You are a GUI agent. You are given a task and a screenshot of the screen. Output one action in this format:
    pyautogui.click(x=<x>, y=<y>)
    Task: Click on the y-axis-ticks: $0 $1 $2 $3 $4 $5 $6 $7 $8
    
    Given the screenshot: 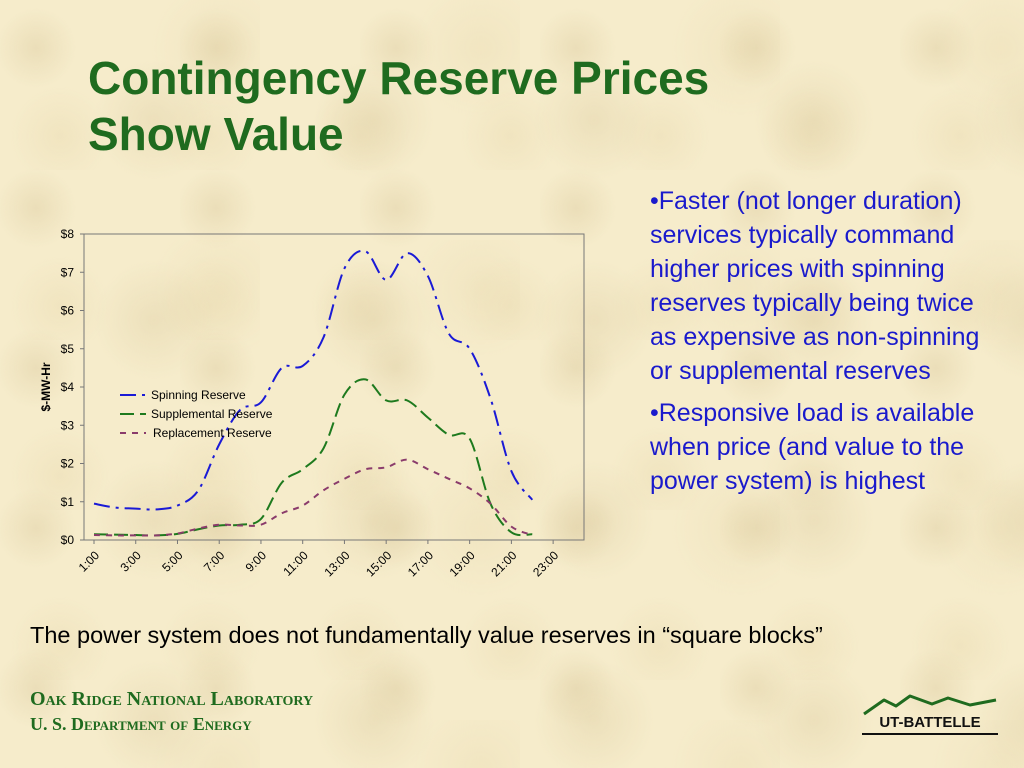 What is the action you would take?
    pyautogui.click(x=72, y=387)
    